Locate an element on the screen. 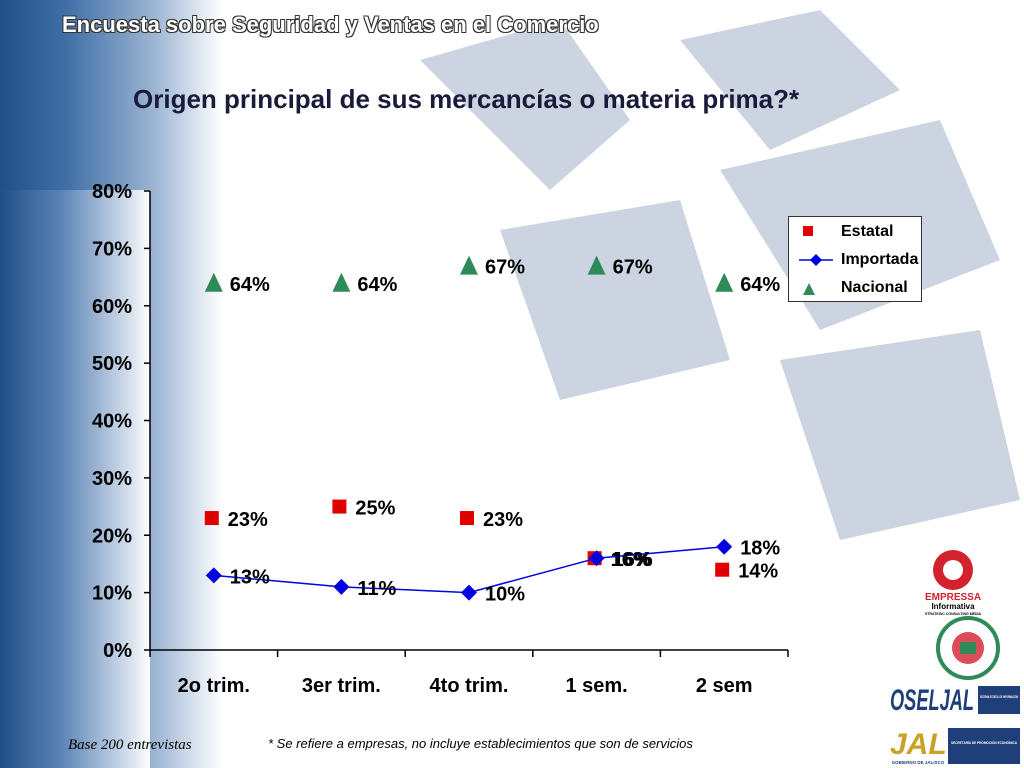 This screenshot has width=1024, height=768. legend-square-icon is located at coordinates (808, 231).